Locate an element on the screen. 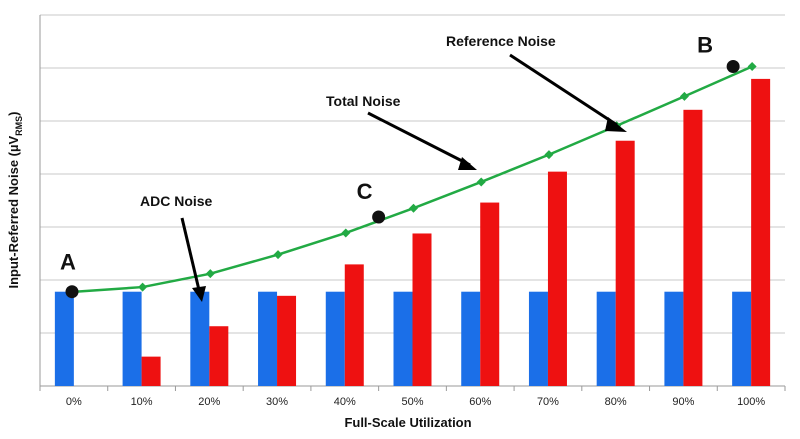 The image size is (800, 439). x-ticks: 0% 10% 20% 30% 40% 50% 60% 70% 80% 90% 100% is located at coordinates (412, 397).